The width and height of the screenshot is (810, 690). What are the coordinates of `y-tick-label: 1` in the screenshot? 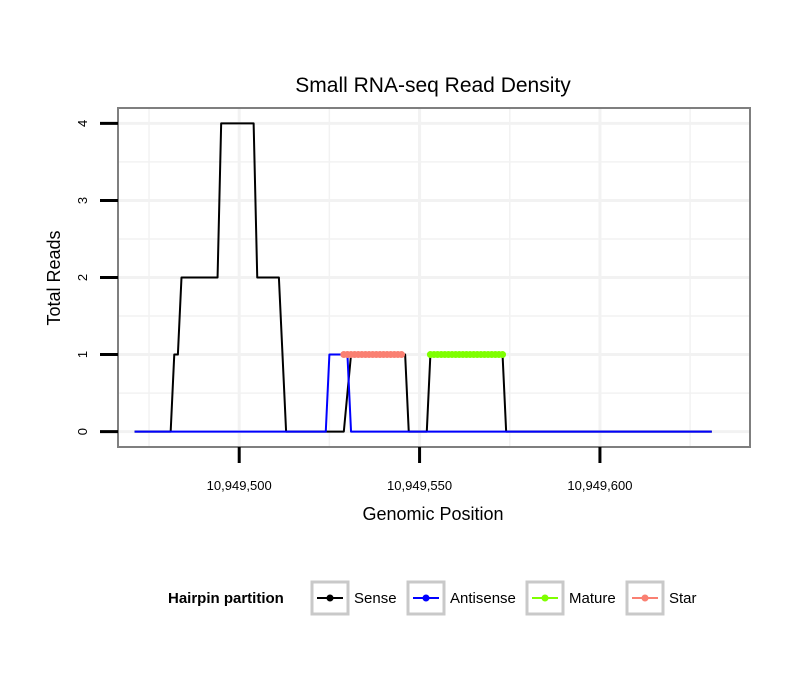 It's located at (82, 354).